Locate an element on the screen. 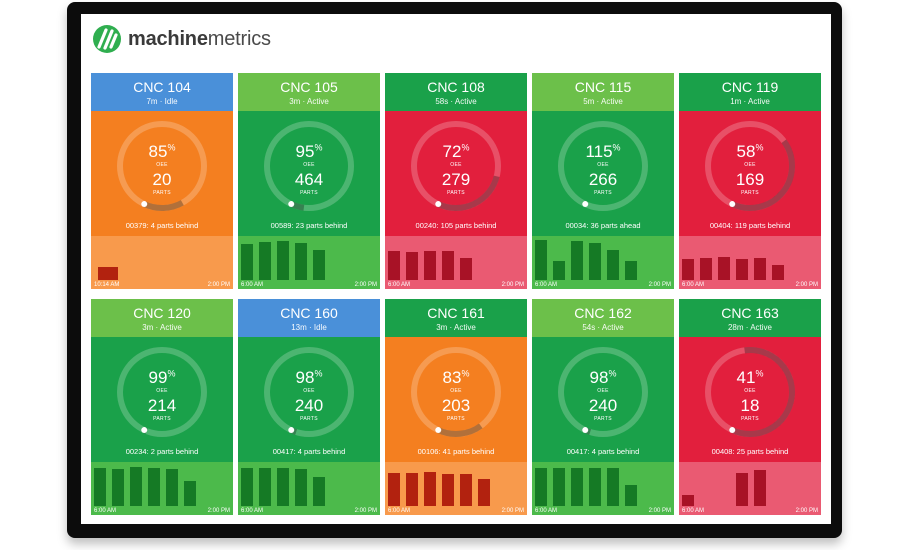 This screenshot has width=900, height=550. parts-count: 20 is located at coordinates (162, 179).